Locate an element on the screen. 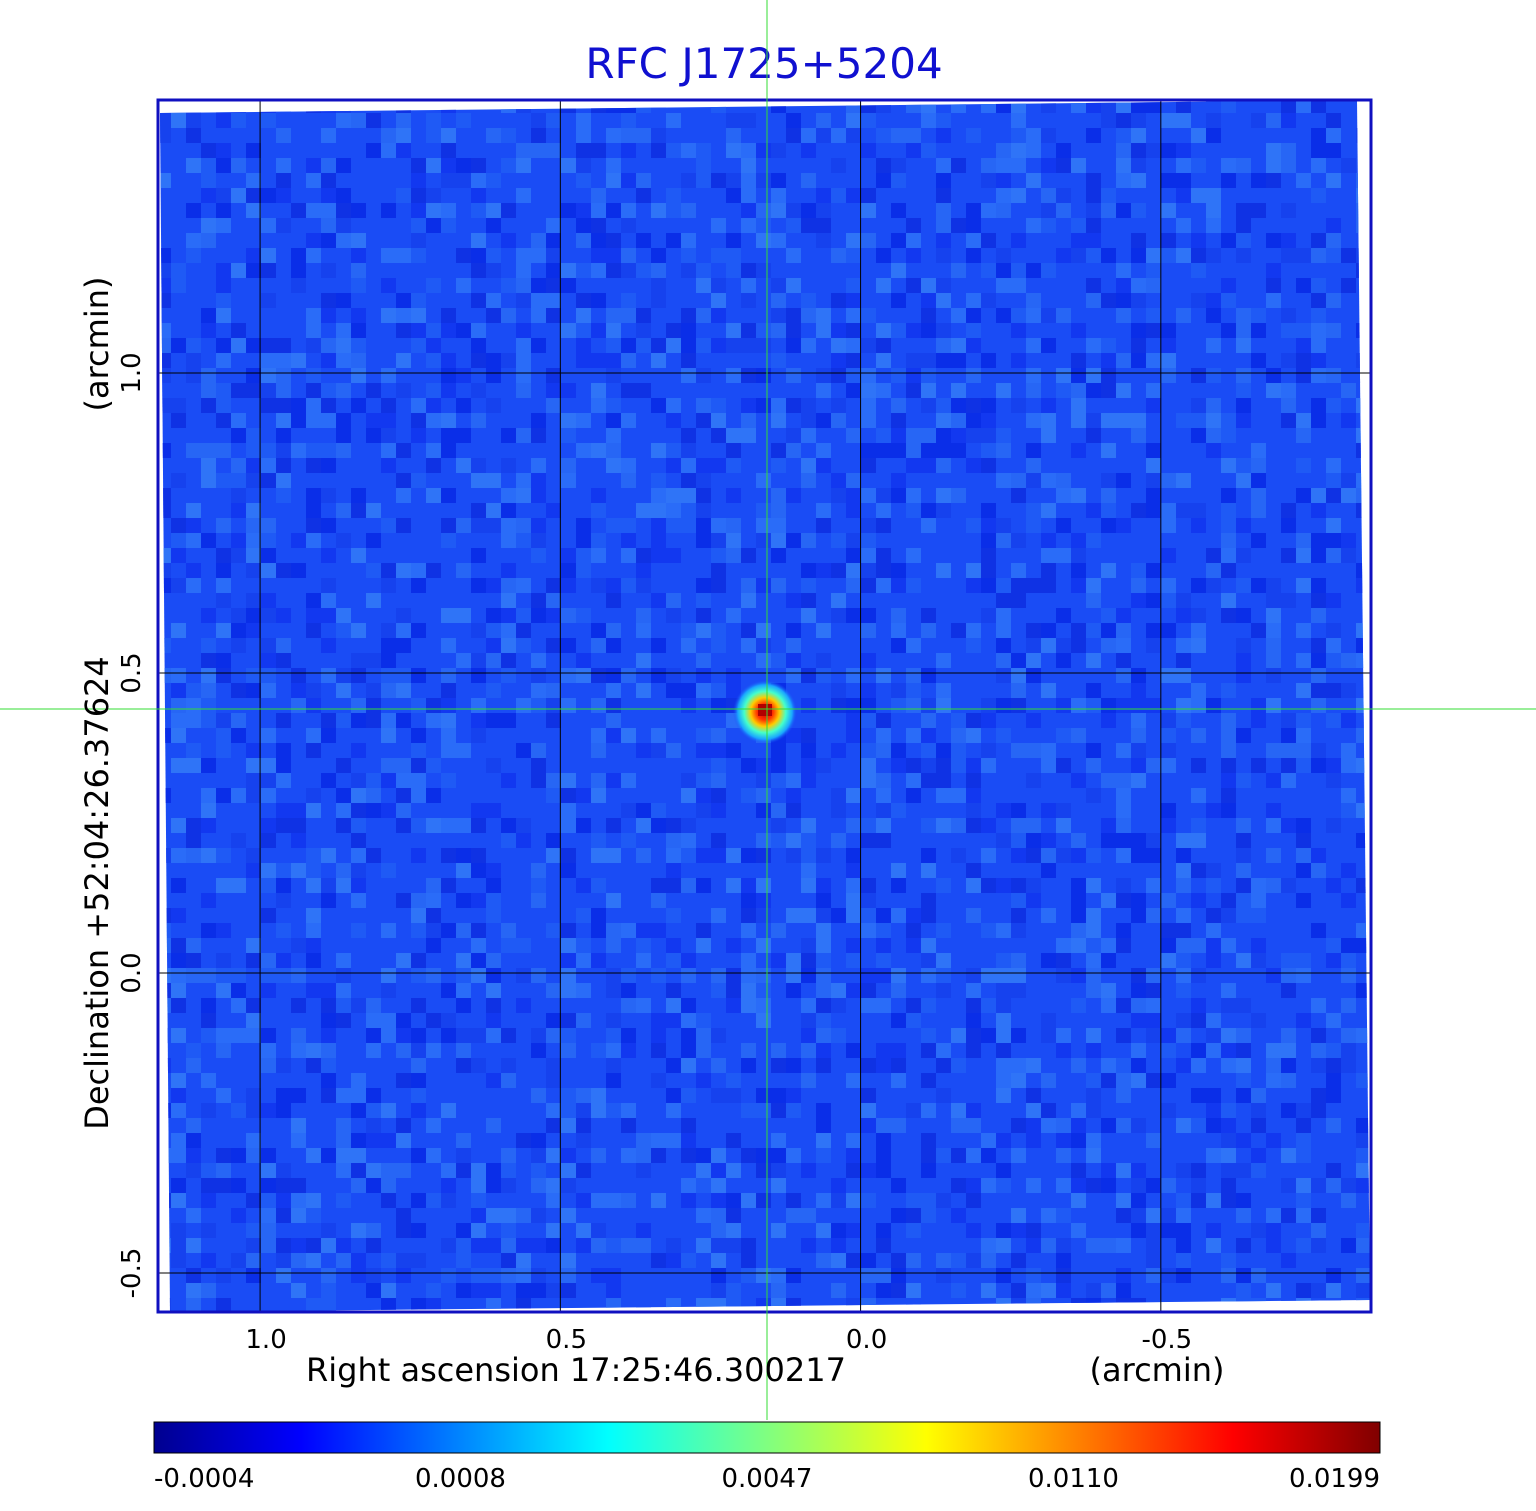 Image resolution: width=1536 pixels, height=1511 pixels. x-axis-unit: (arcmin) is located at coordinates (1157, 1370).